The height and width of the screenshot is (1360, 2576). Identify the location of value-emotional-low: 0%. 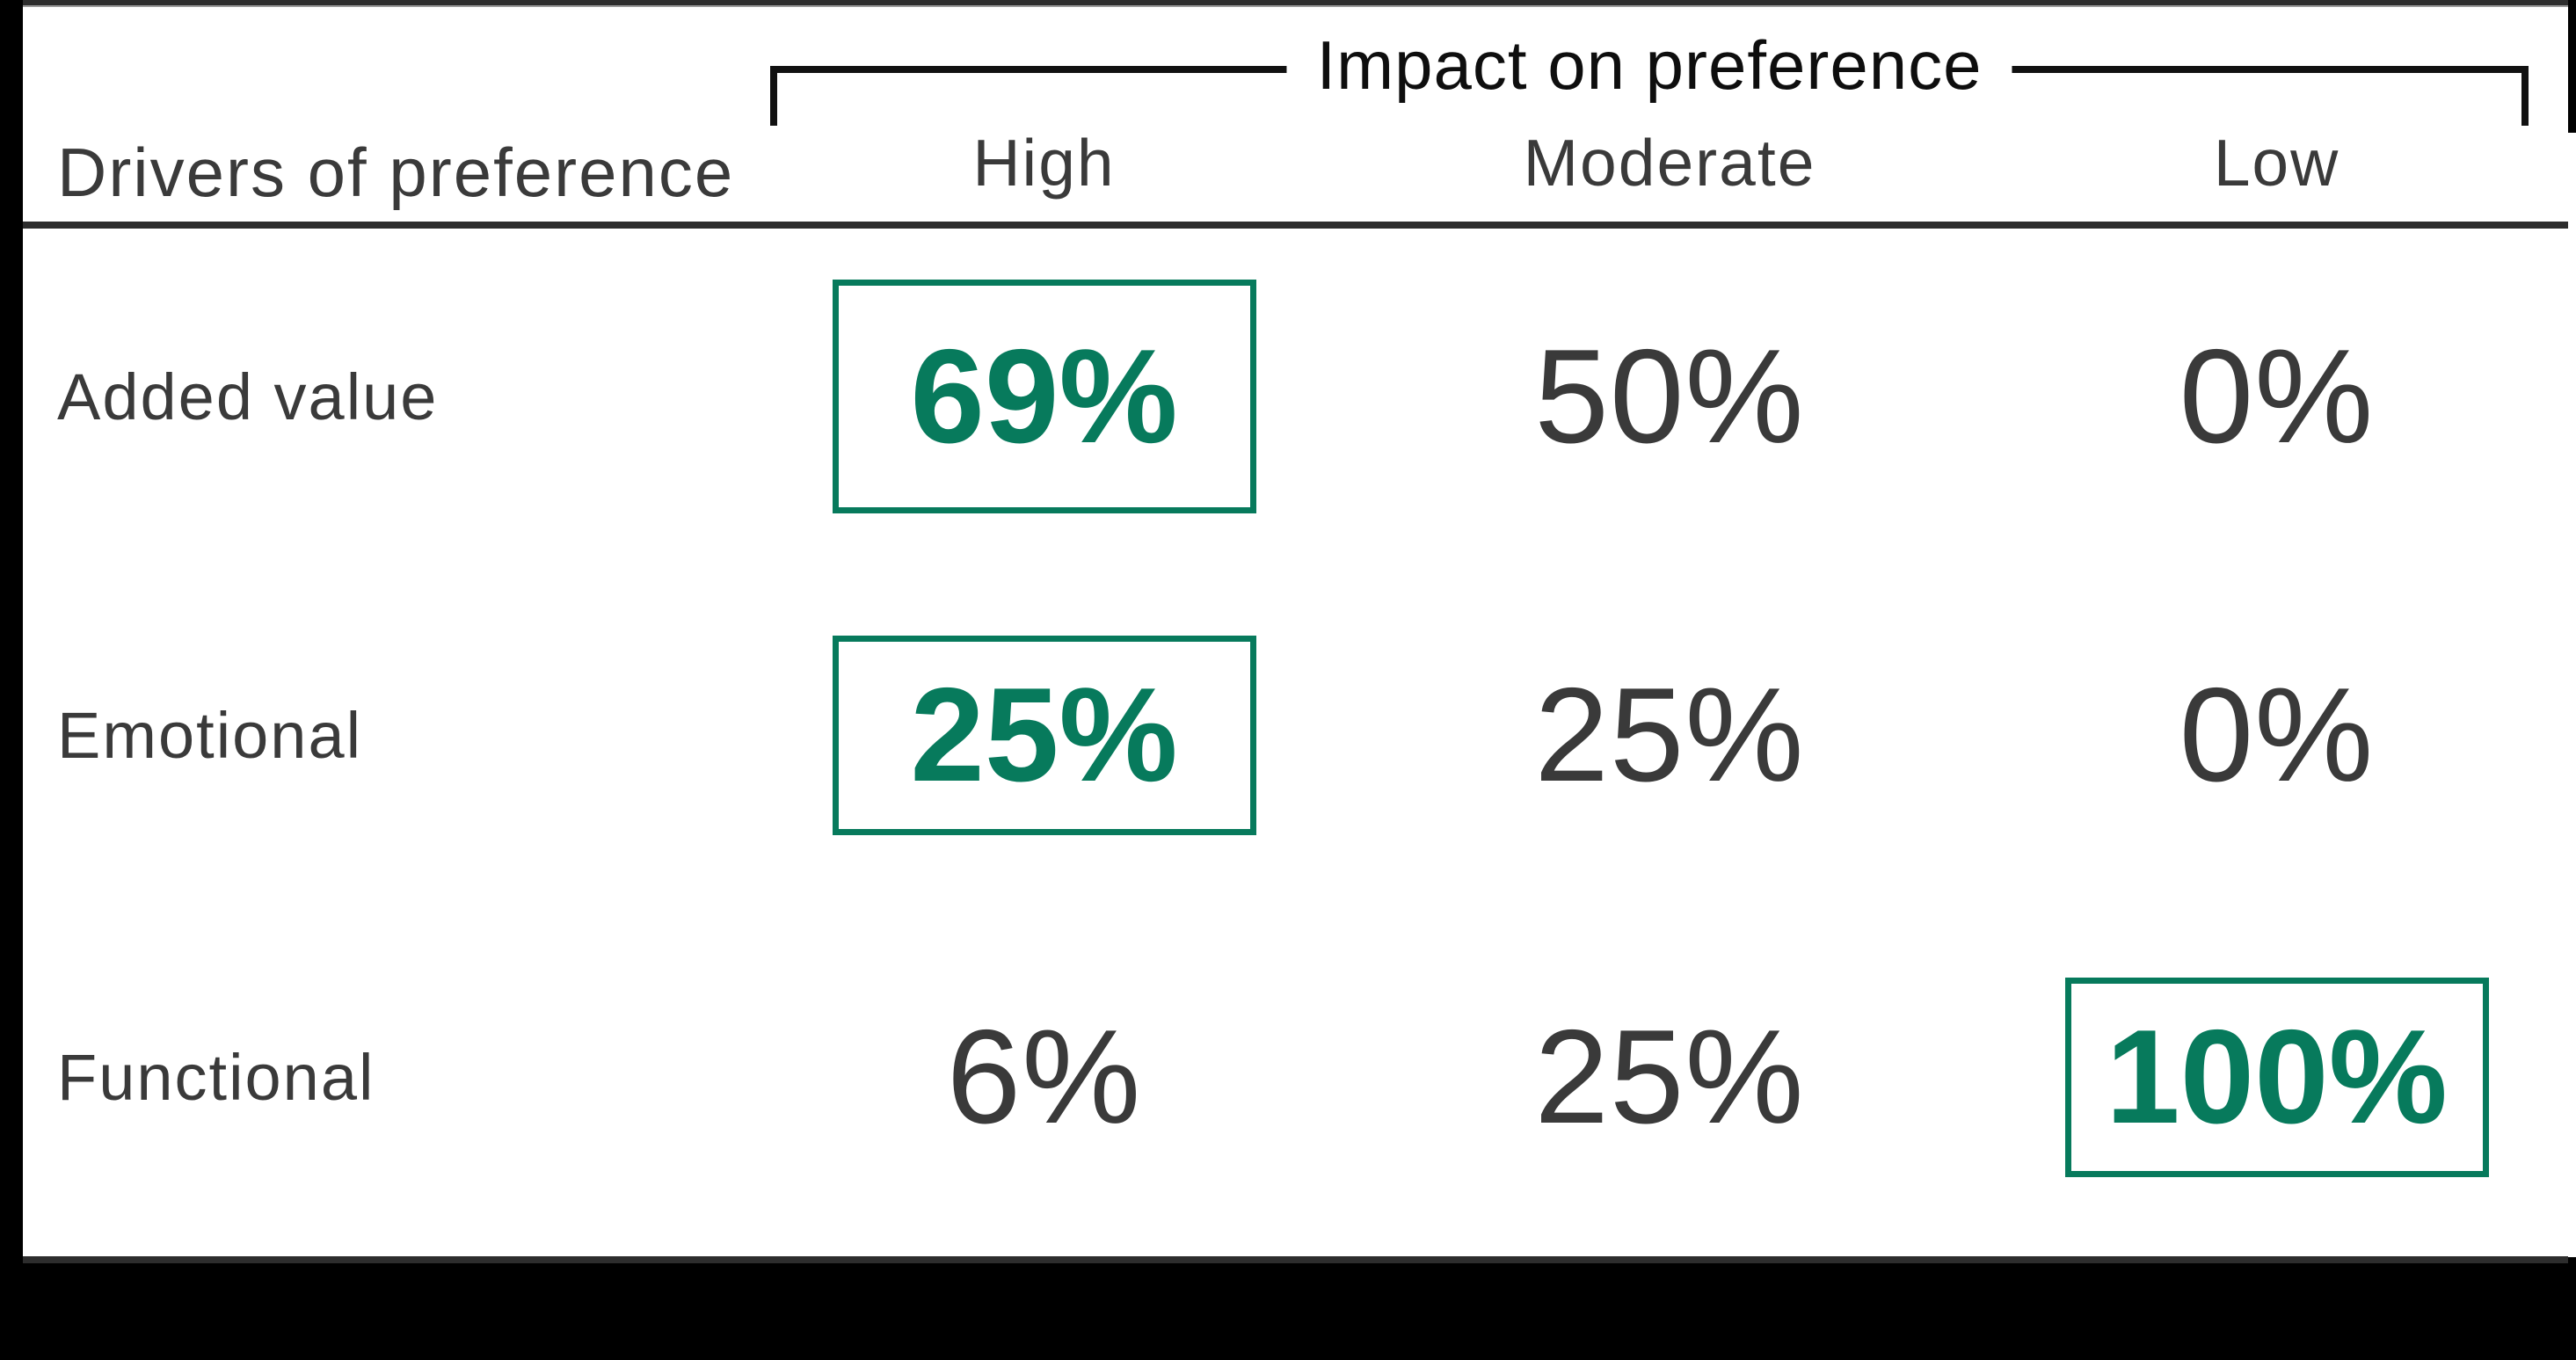
(2277, 734).